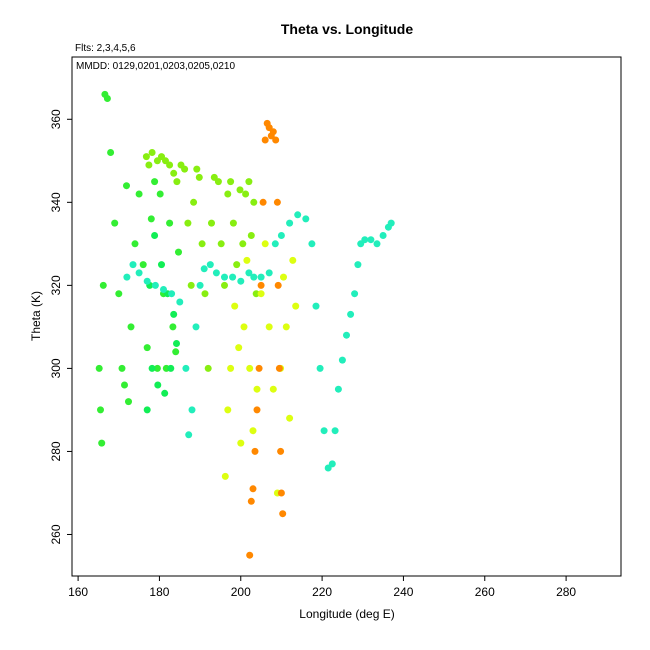 This screenshot has height=650, width=650. Describe the element at coordinates (56, 451) in the screenshot. I see `y-tick-label: 280` at that location.